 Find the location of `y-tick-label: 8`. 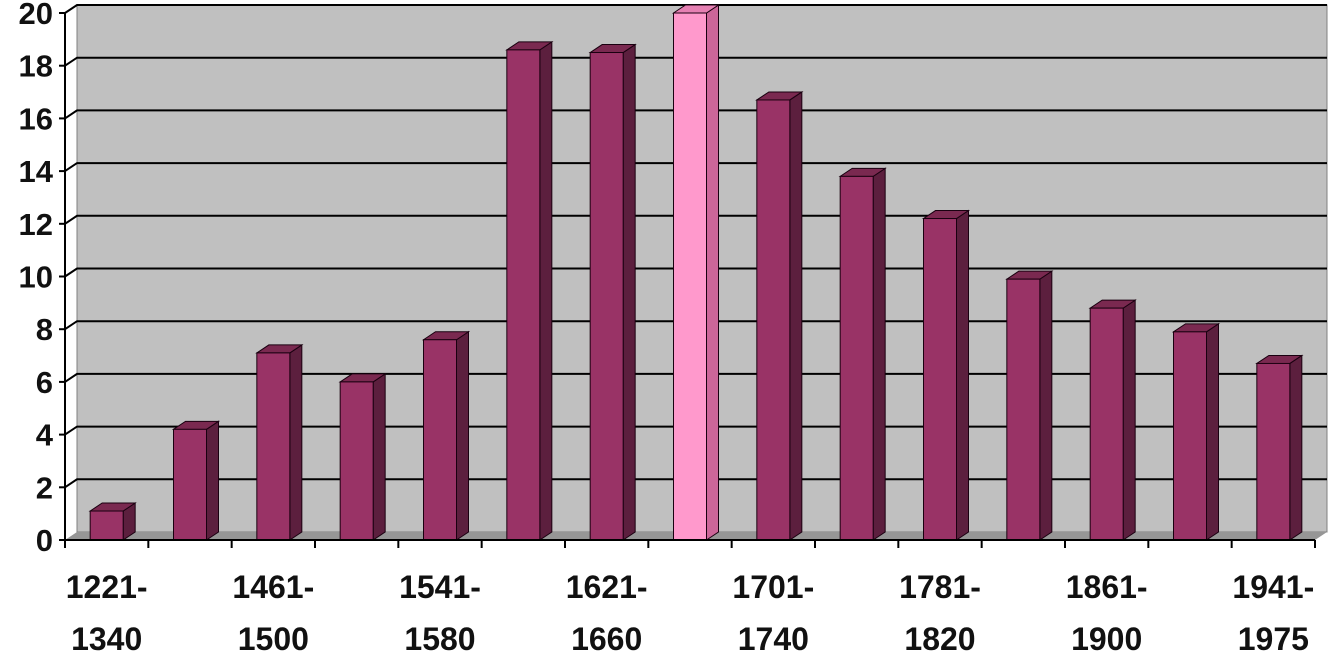

y-tick-label: 8 is located at coordinates (44, 329).